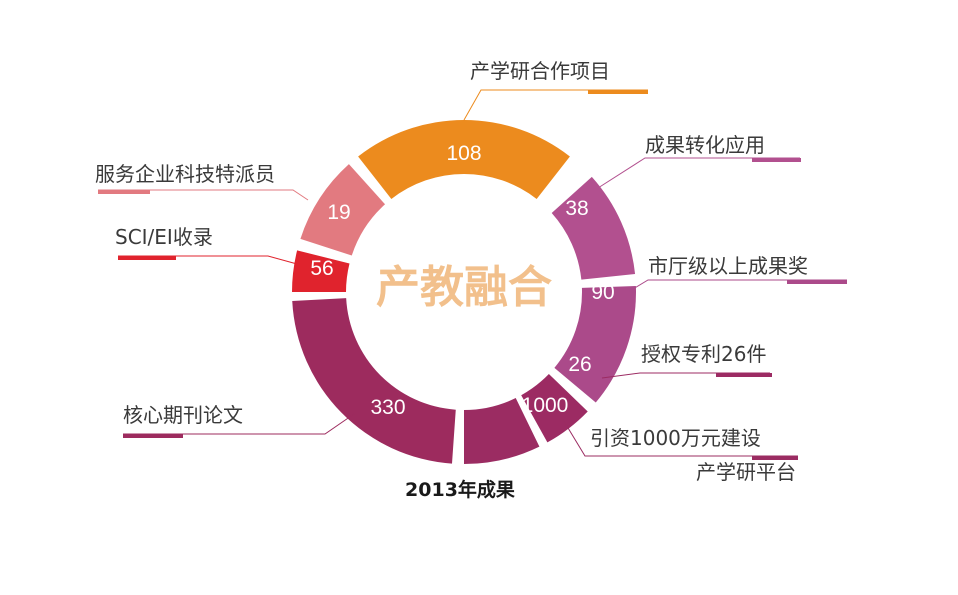 The image size is (958, 595). I want to click on callout-label: SCI/EI收录, so click(164, 237).